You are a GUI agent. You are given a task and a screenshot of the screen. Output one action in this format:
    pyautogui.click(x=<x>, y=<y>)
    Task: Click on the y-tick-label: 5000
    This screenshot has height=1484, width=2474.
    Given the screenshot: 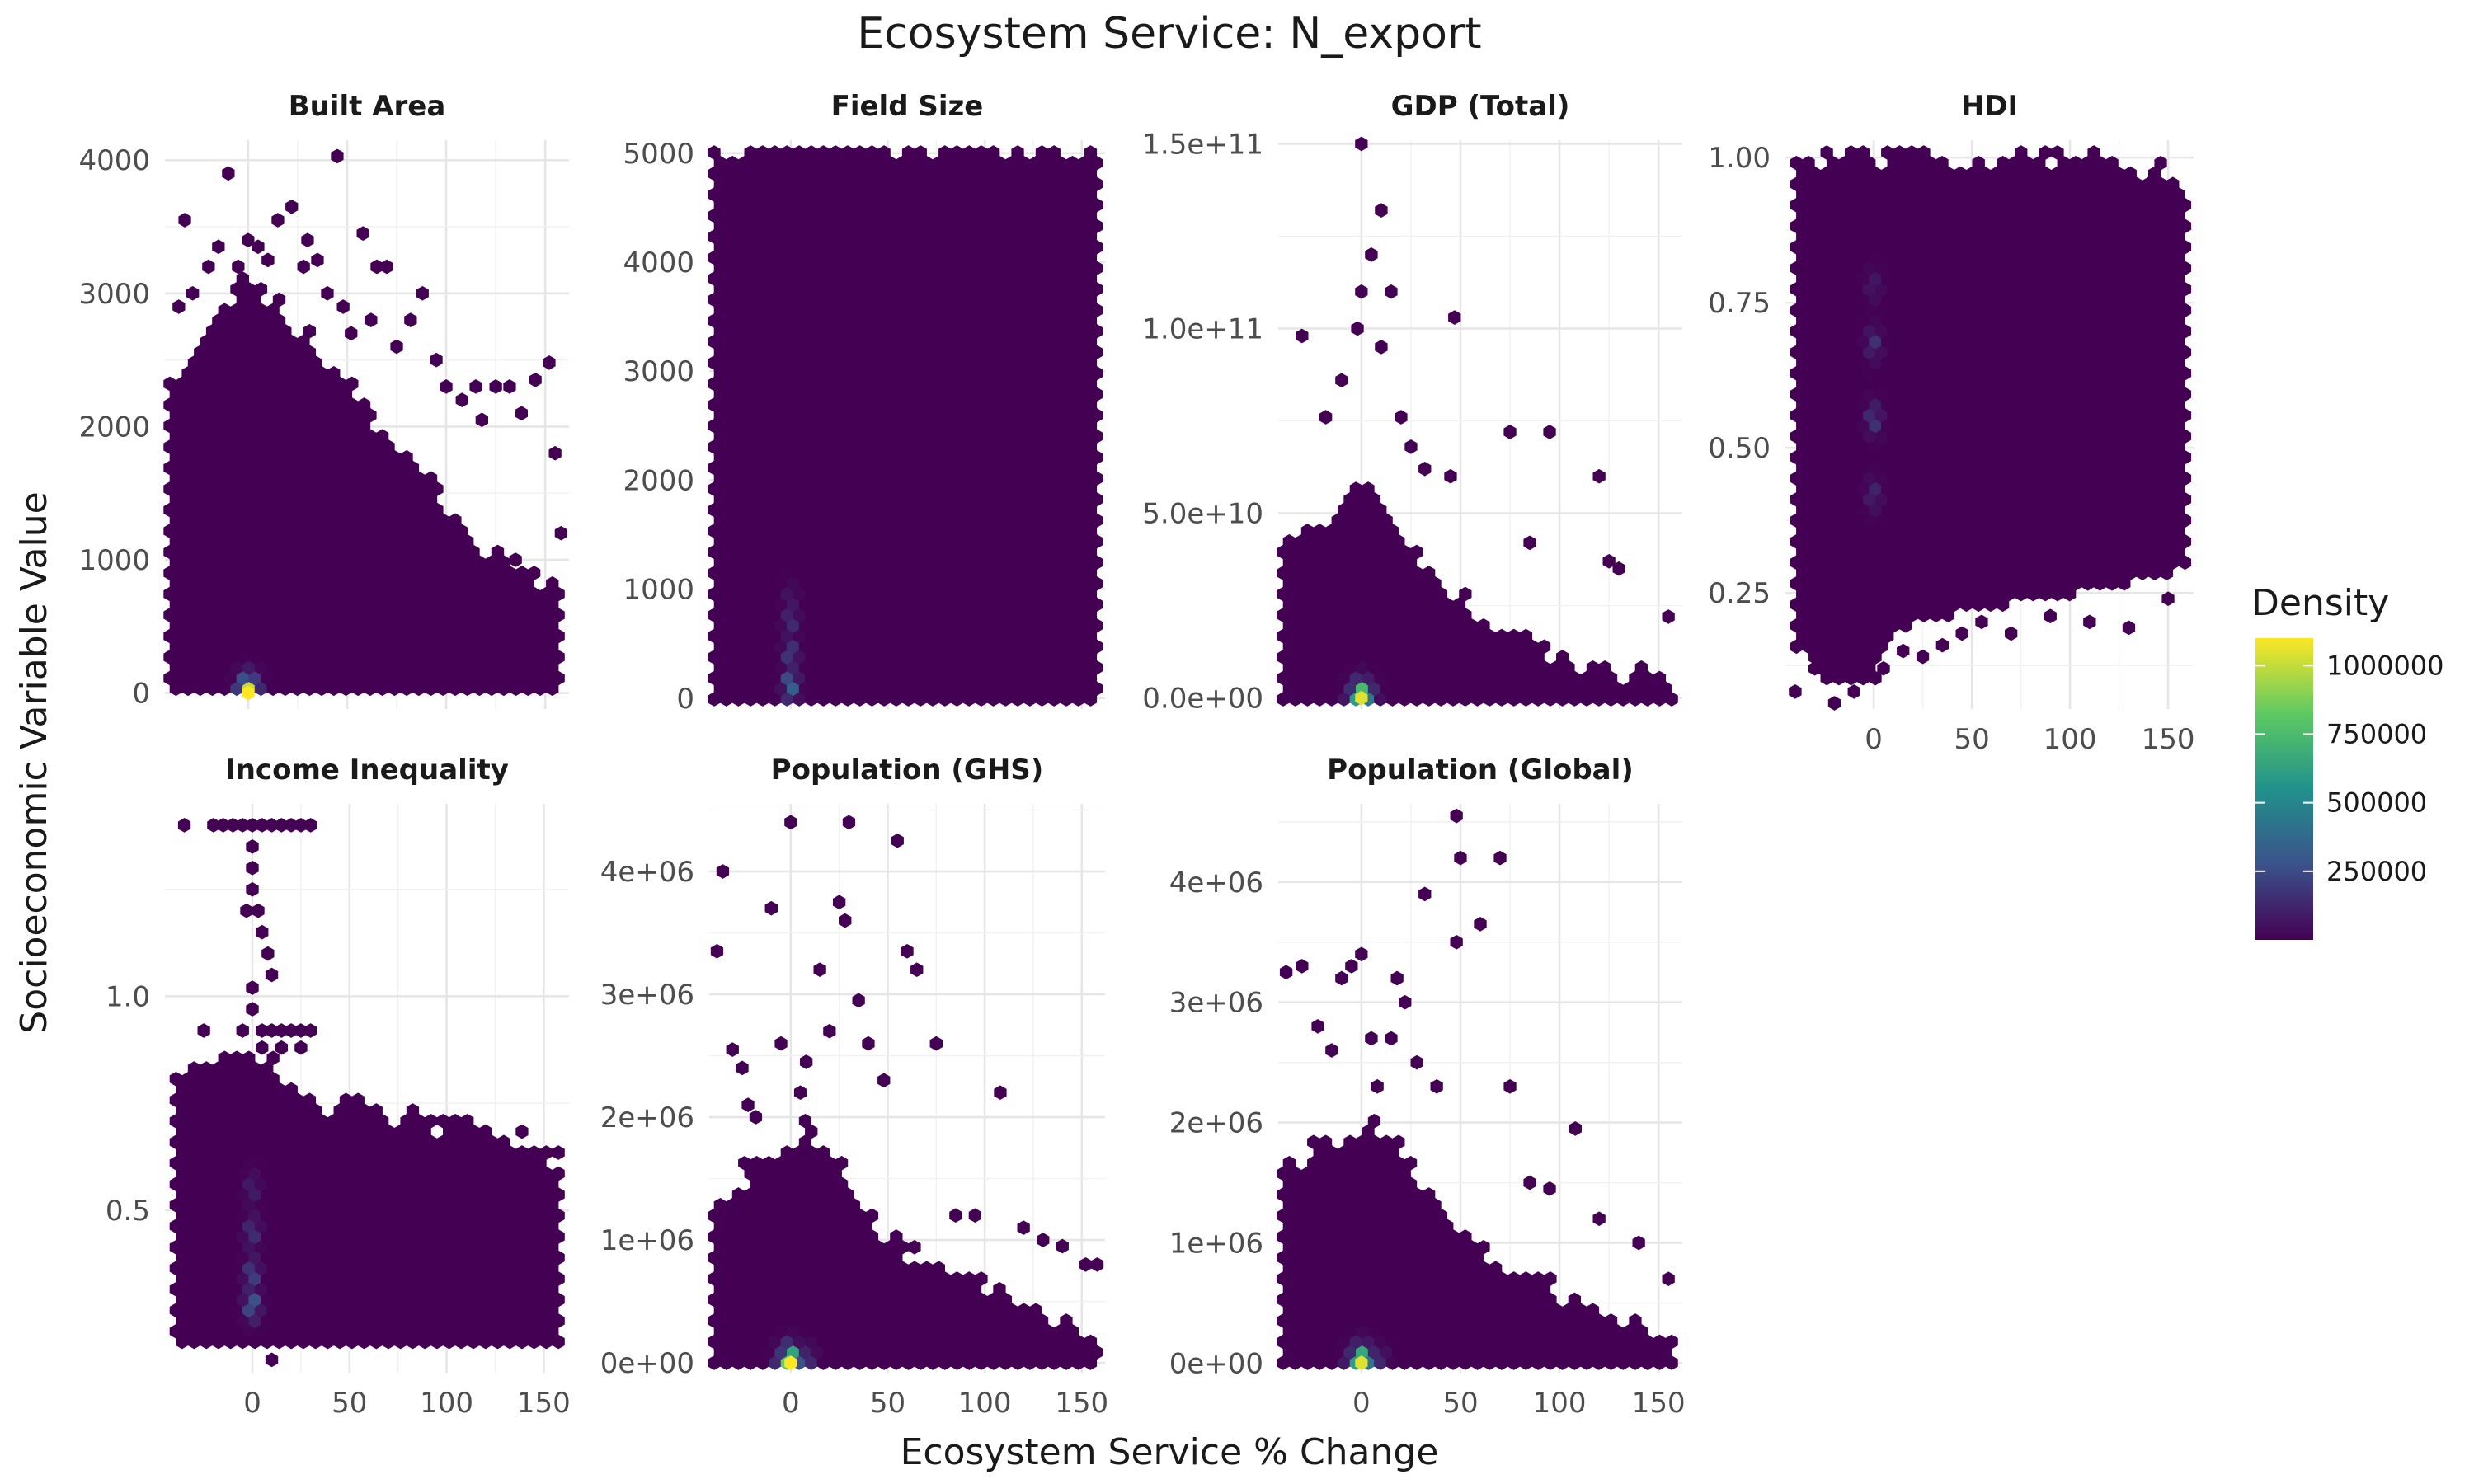 What is the action you would take?
    pyautogui.click(x=658, y=154)
    